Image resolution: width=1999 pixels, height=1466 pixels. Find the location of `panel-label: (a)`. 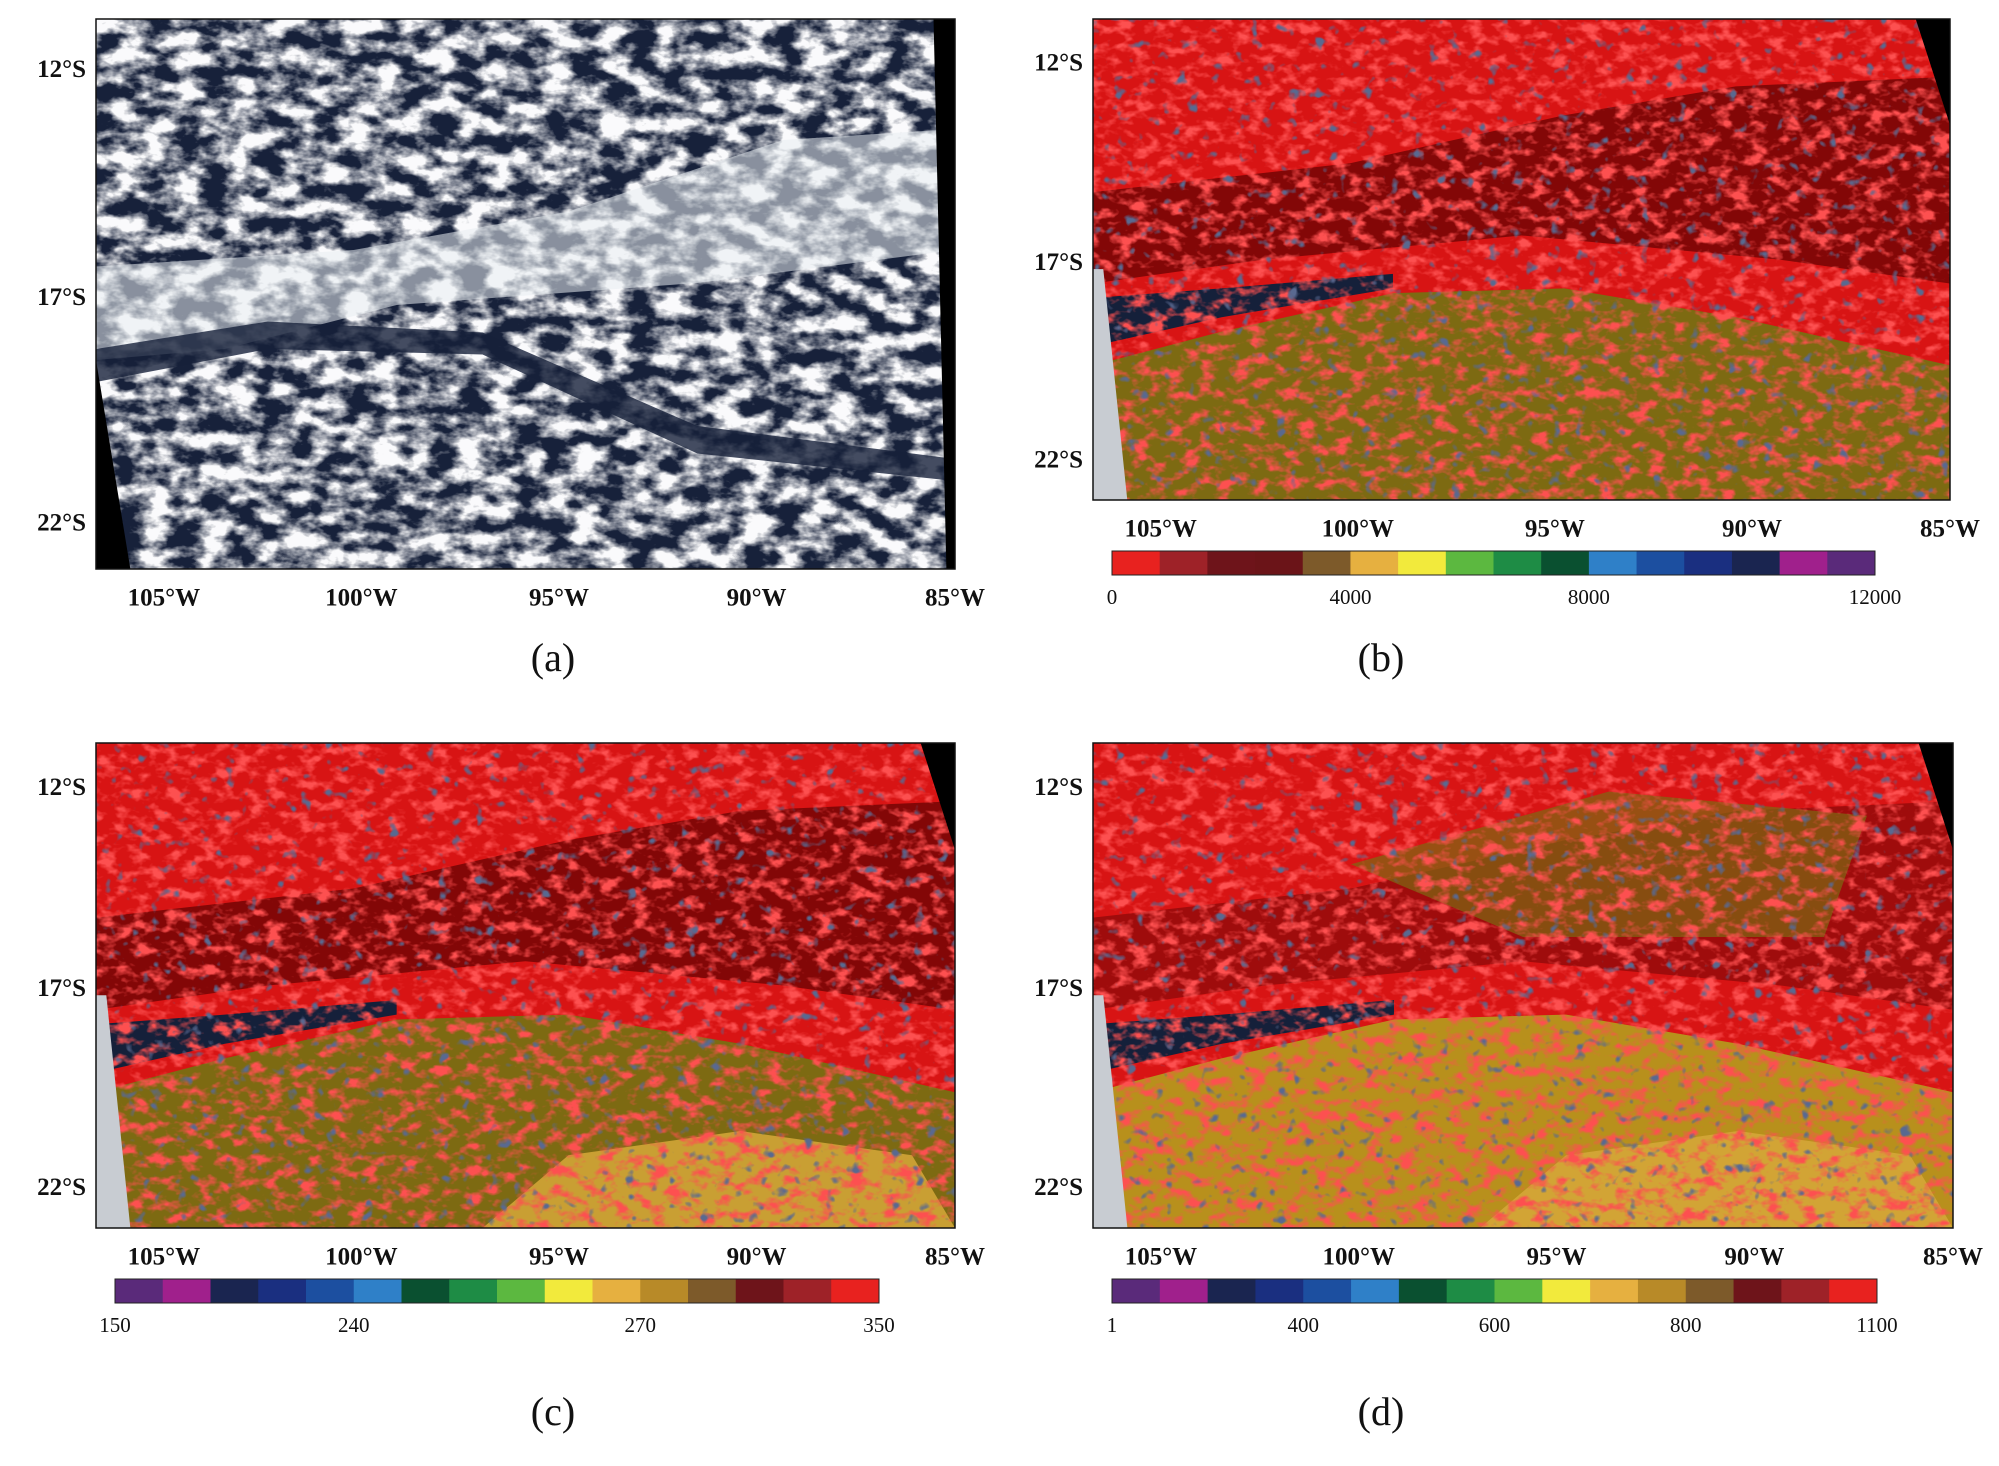

panel-label: (a) is located at coordinates (553, 657).